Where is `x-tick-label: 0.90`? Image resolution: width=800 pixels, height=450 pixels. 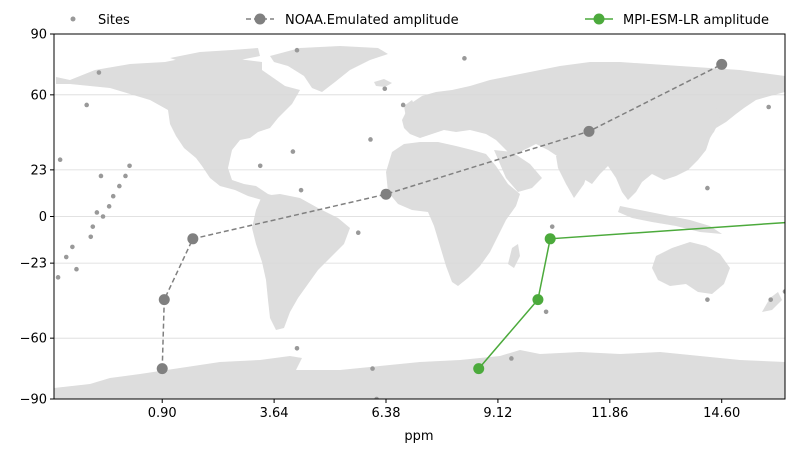
x-tick-label: 0.90 is located at coordinates (162, 413).